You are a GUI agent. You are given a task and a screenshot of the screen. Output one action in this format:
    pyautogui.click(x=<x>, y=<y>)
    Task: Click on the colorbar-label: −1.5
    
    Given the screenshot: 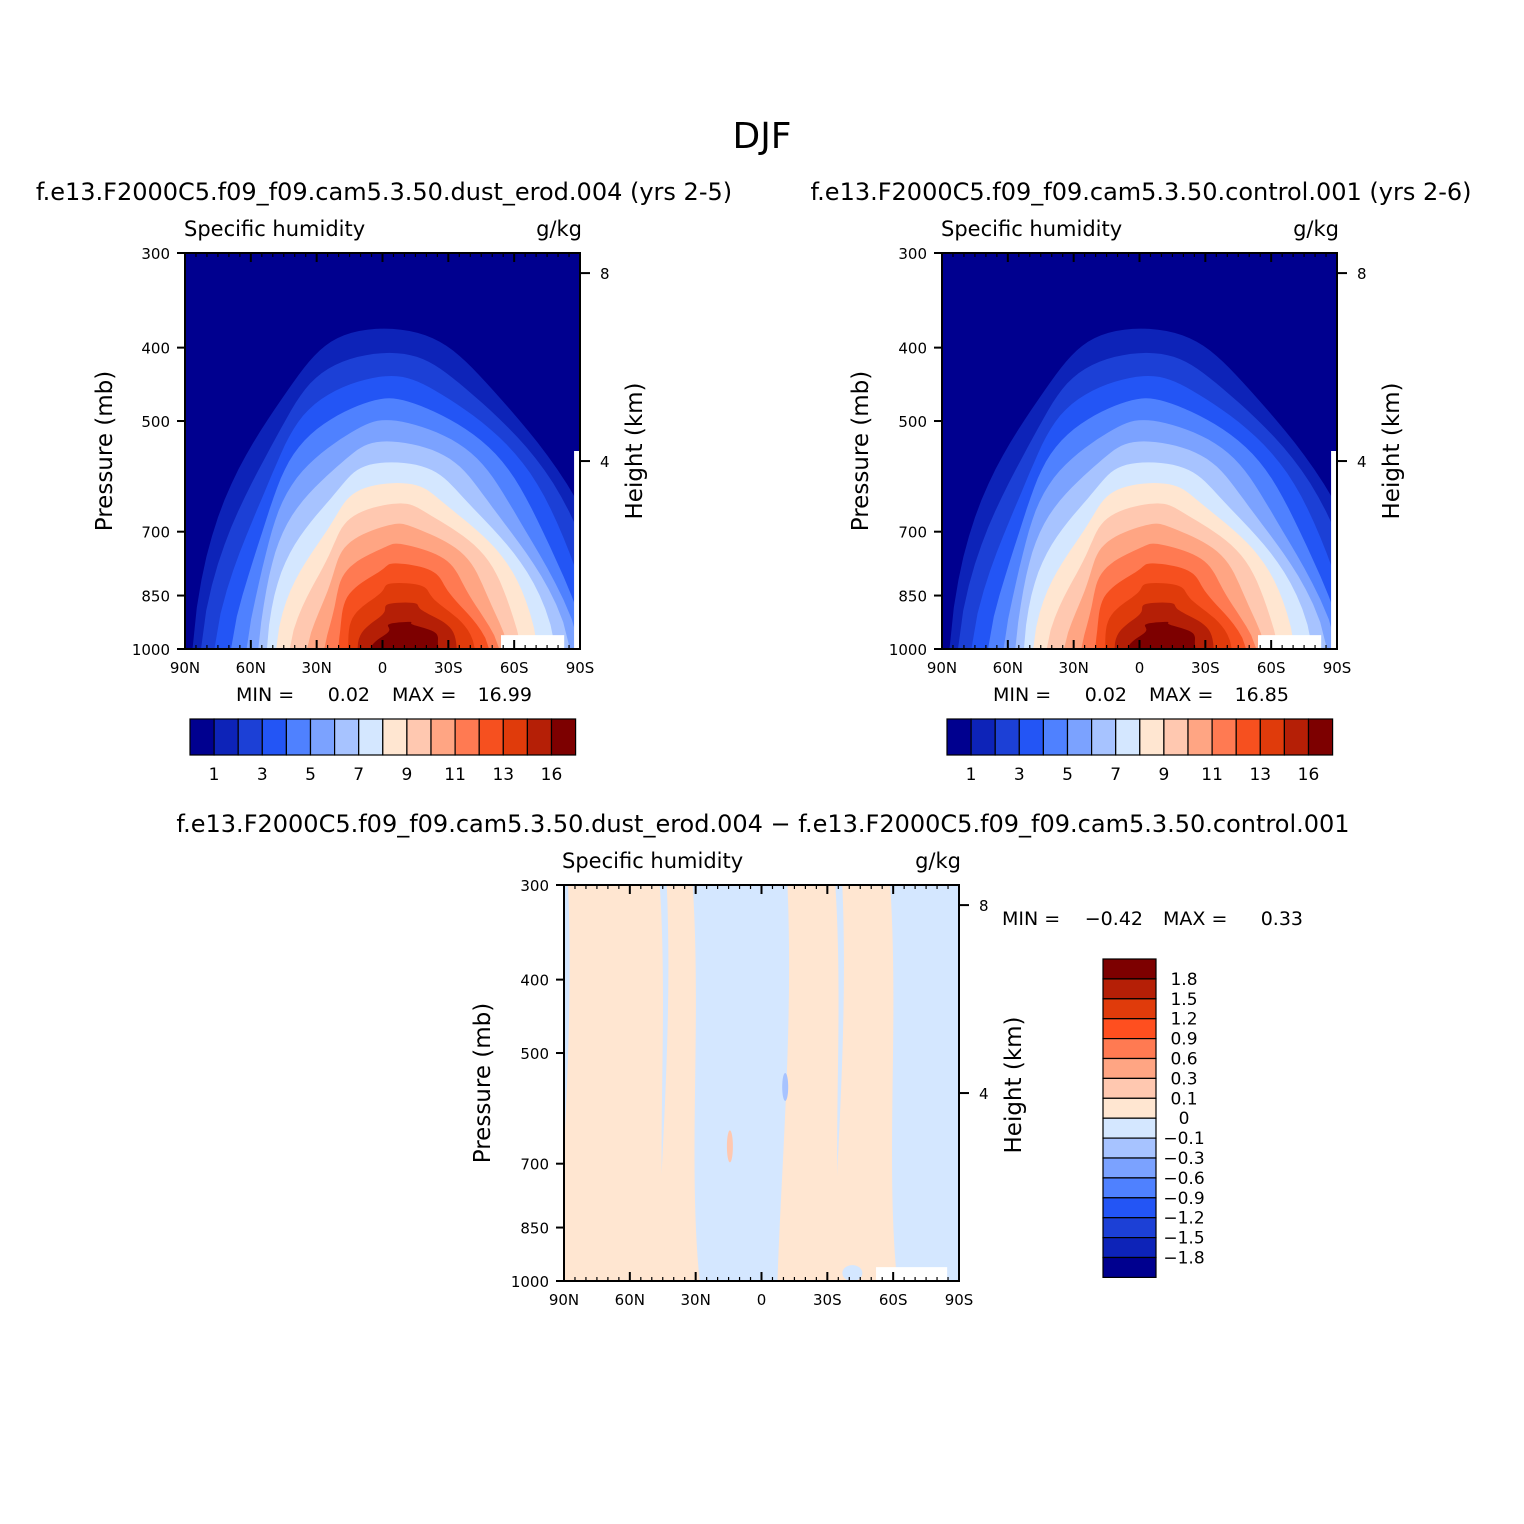 What is the action you would take?
    pyautogui.click(x=1183, y=1239)
    